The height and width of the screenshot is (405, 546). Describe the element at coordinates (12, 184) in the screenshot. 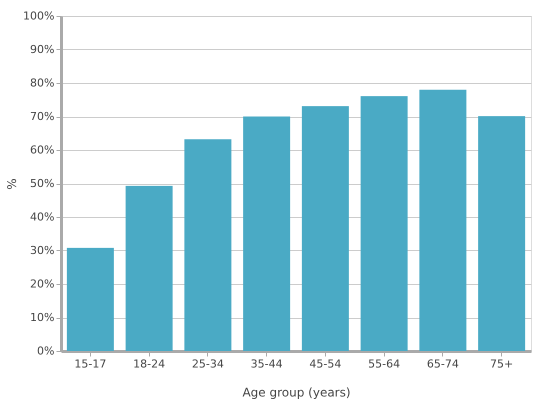

I see `y-axis-title: %` at that location.